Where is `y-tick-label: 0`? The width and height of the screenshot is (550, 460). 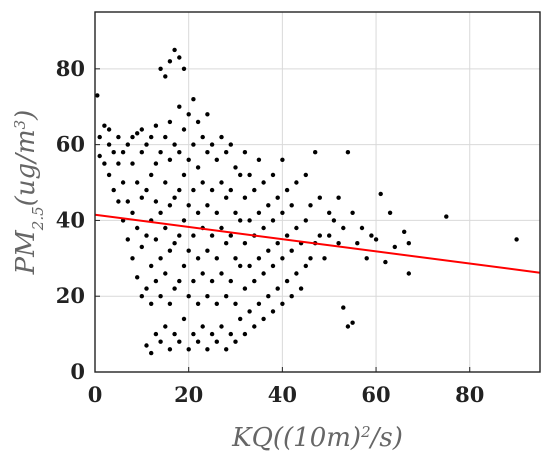 y-tick-label: 0 is located at coordinates (77, 371).